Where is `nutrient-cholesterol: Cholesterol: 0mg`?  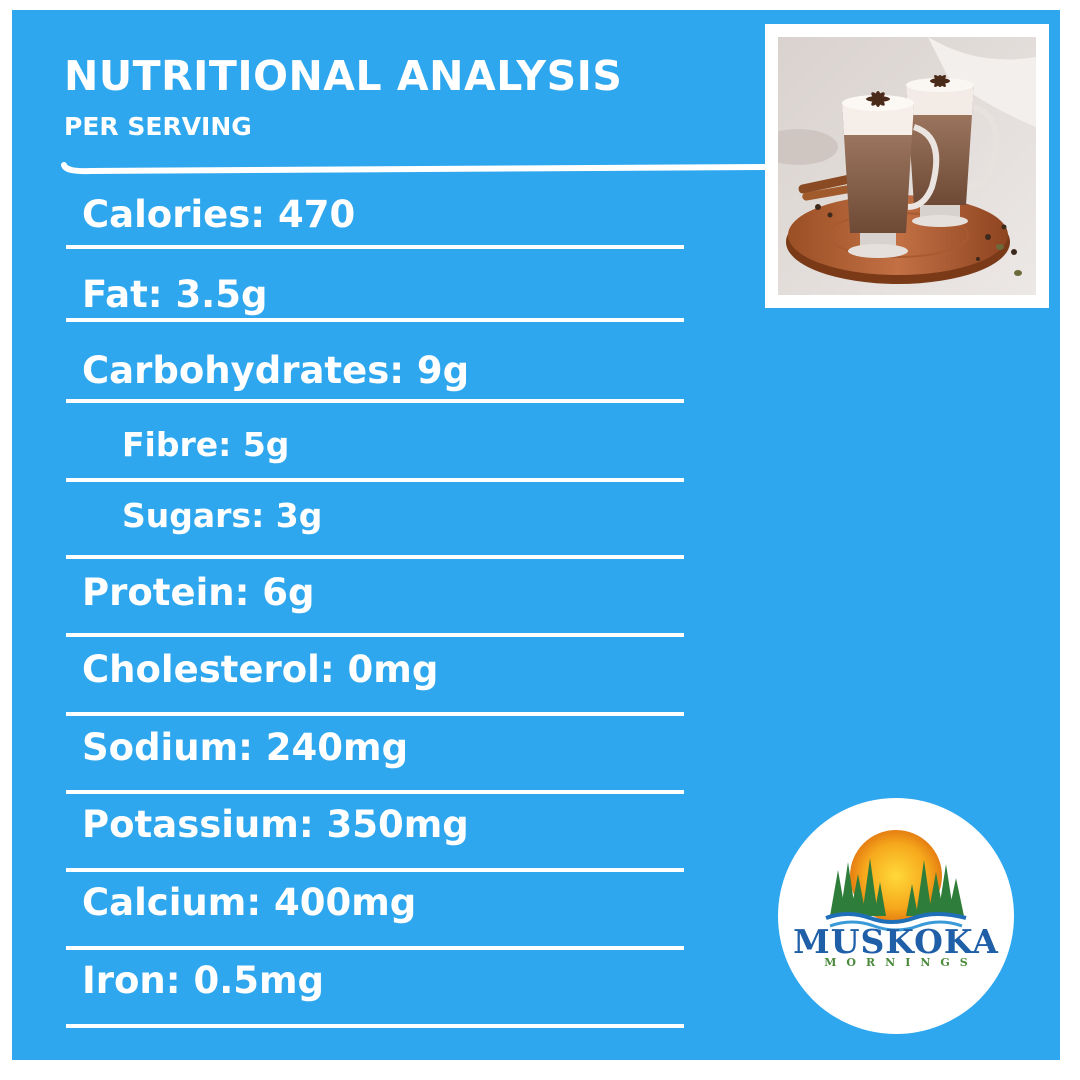 nutrient-cholesterol: Cholesterol: 0mg is located at coordinates (260, 669).